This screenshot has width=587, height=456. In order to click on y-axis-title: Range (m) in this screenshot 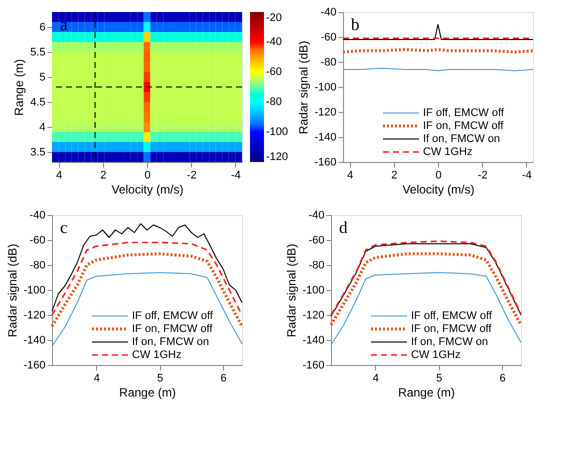, I will do `click(19, 87)`.